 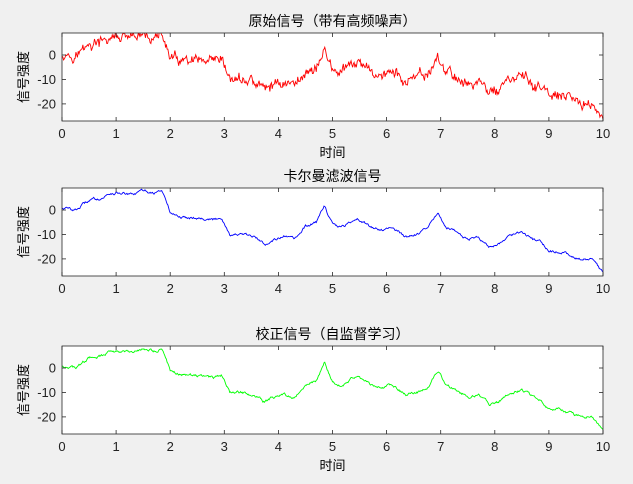 I want to click on chart-title: 原始信号（带有高频噪声）, so click(x=333, y=21).